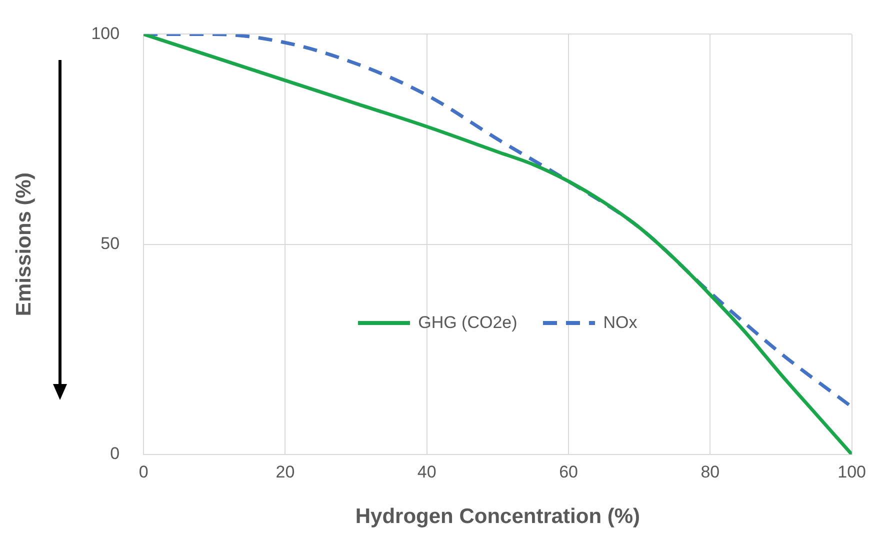 Image resolution: width=874 pixels, height=540 pixels. What do you see at coordinates (143, 472) in the screenshot?
I see `x-tick-label: 0` at bounding box center [143, 472].